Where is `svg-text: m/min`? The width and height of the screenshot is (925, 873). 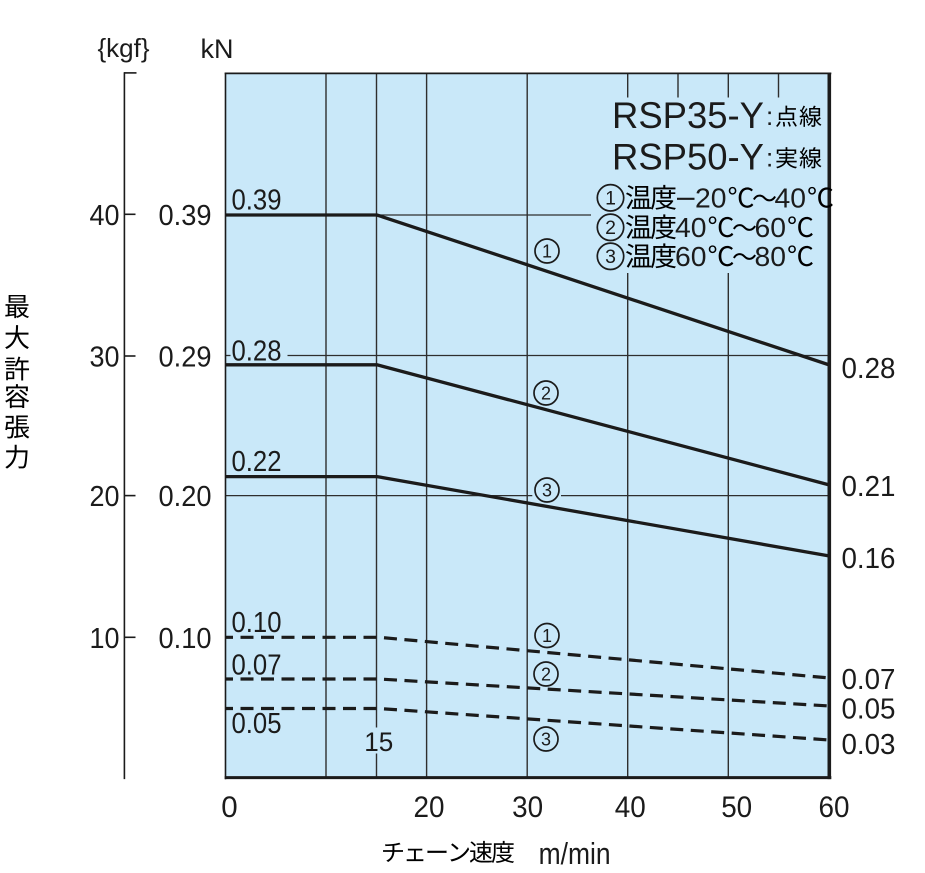 svg-text: m/min is located at coordinates (575, 853).